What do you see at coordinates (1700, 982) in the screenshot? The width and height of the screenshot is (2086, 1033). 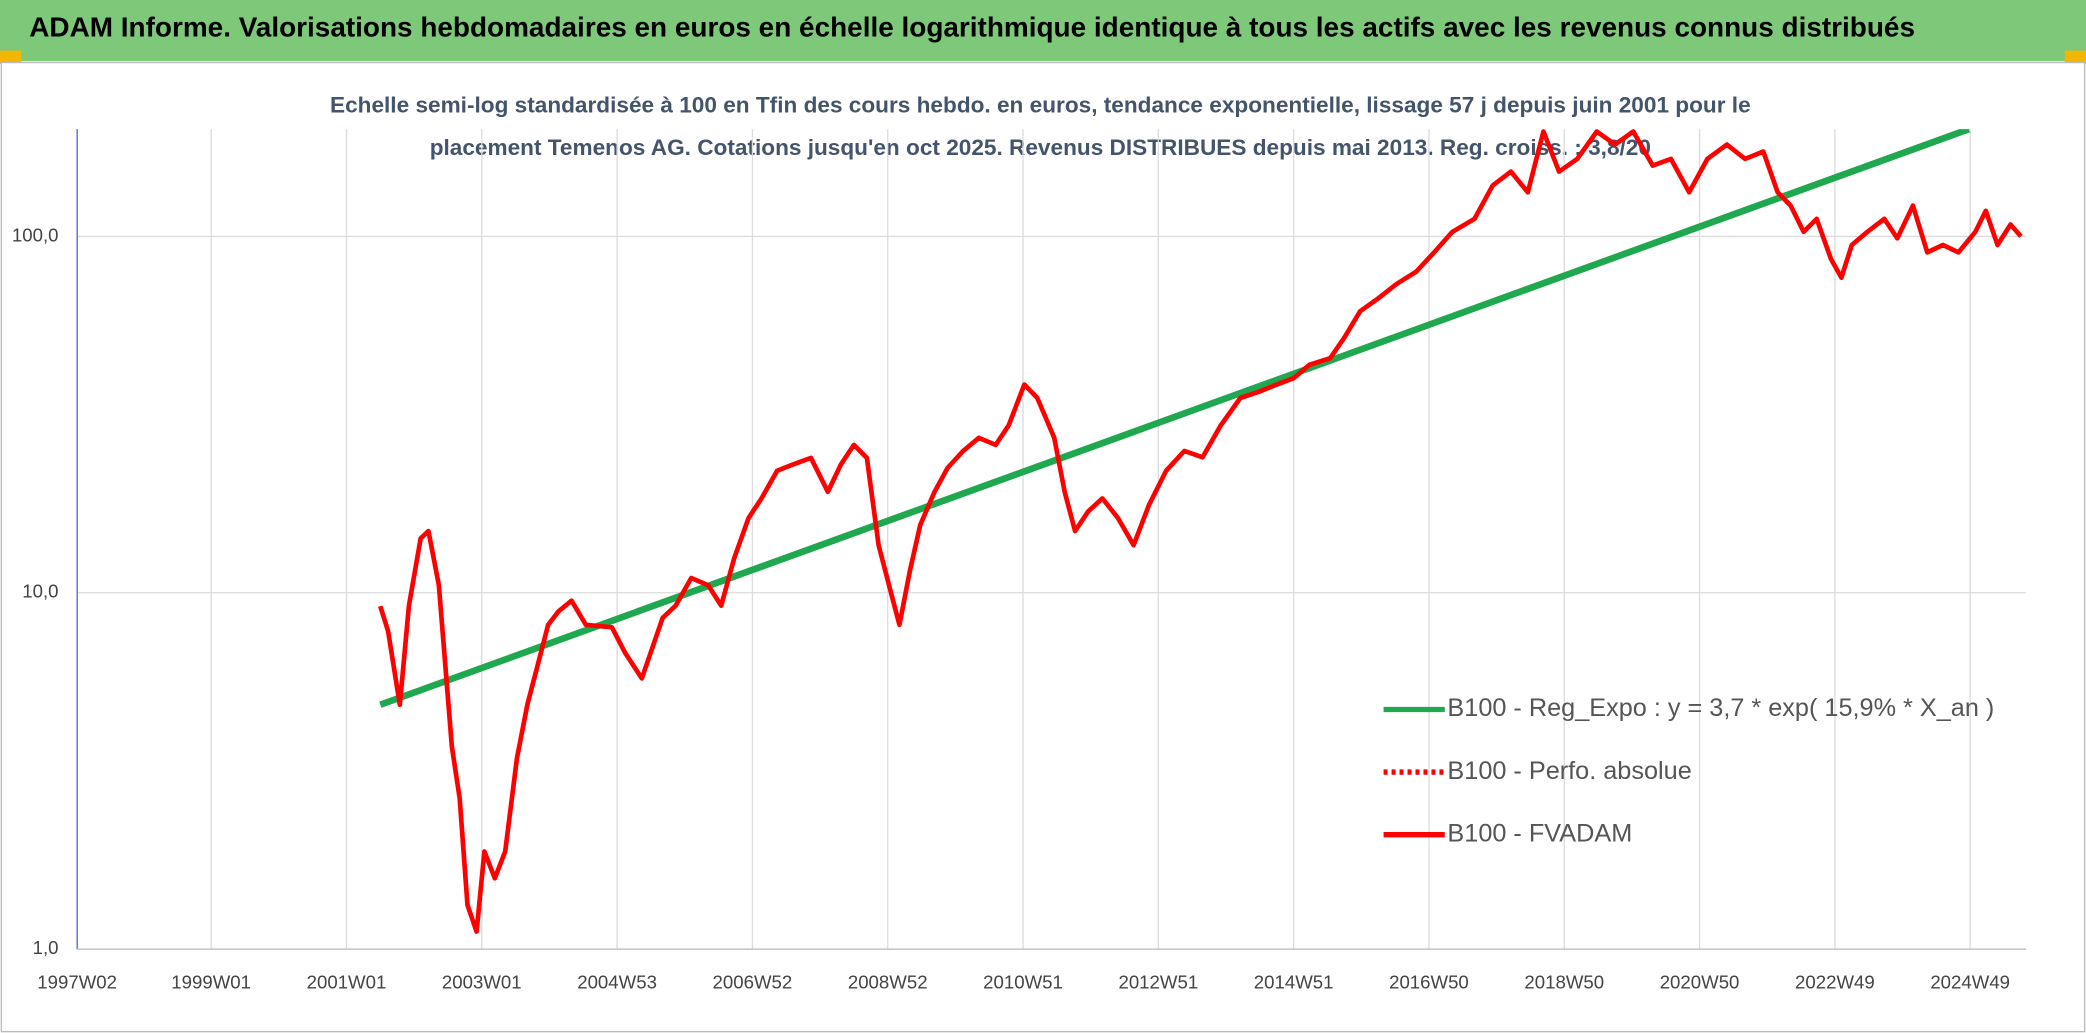 I see `x-tick-label: 2020W50` at bounding box center [1700, 982].